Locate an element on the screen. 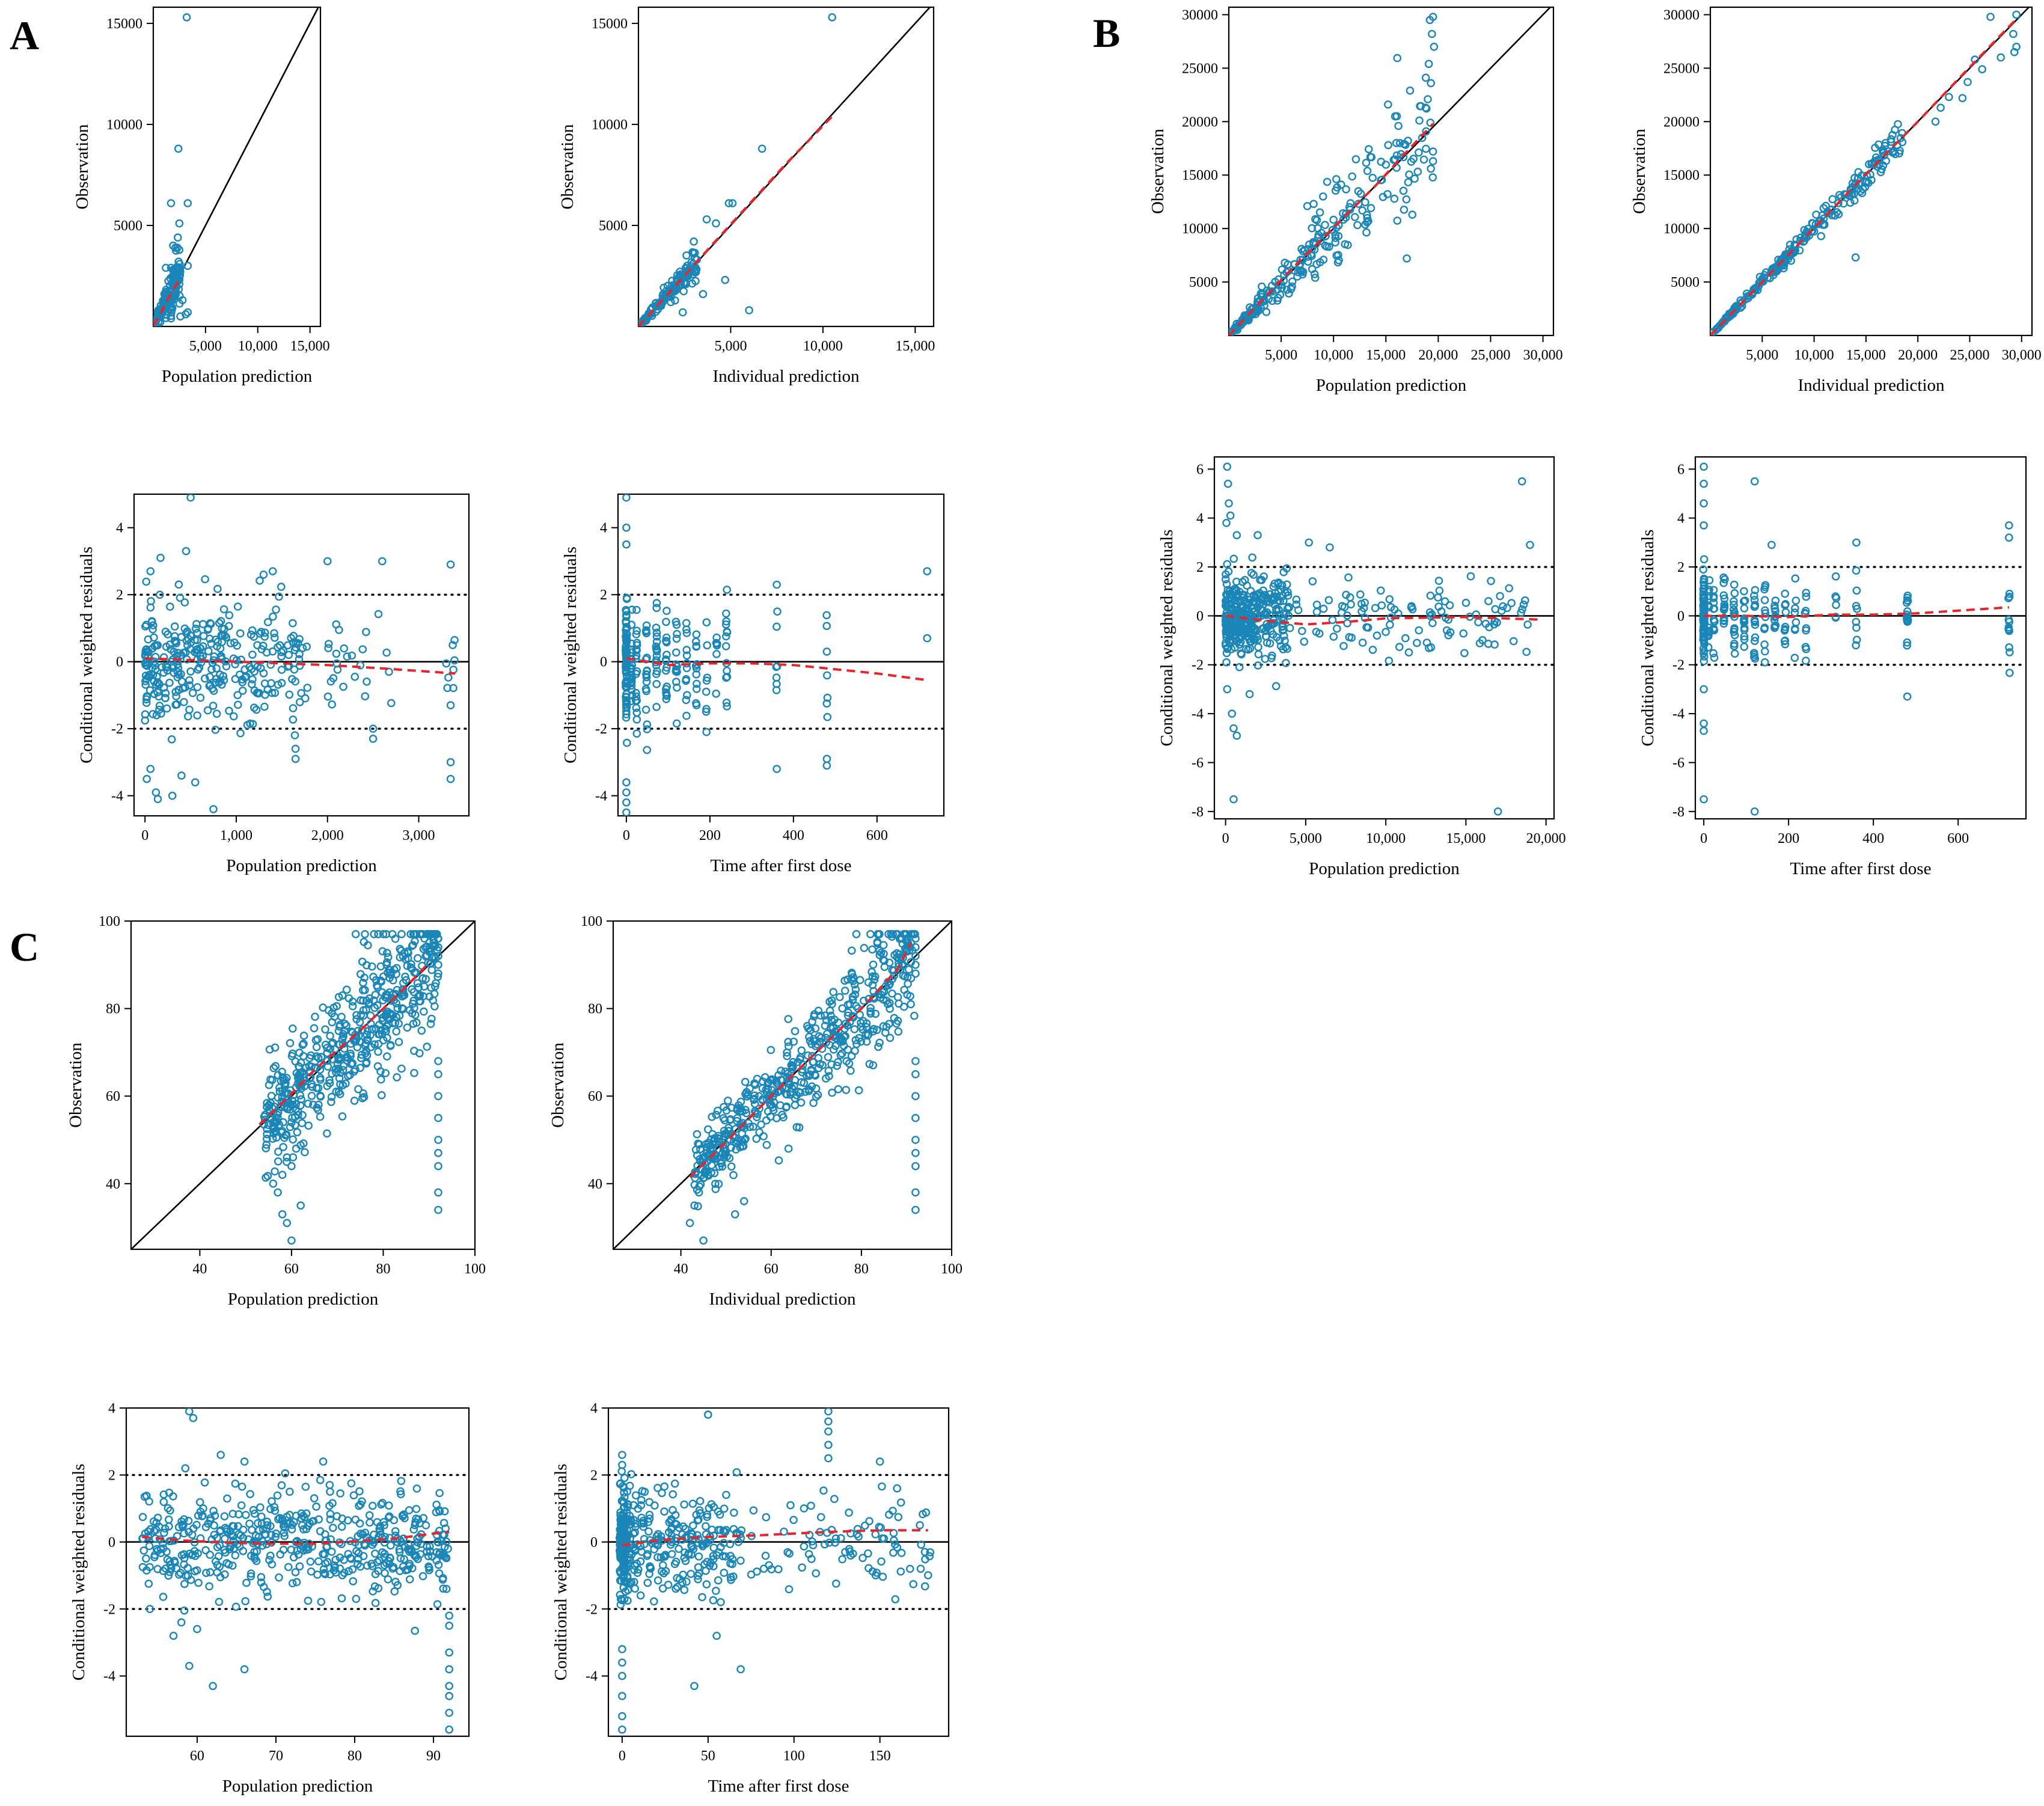 This screenshot has width=2044, height=1806. plot-b4-y-tick-label: 4 is located at coordinates (1680, 519).